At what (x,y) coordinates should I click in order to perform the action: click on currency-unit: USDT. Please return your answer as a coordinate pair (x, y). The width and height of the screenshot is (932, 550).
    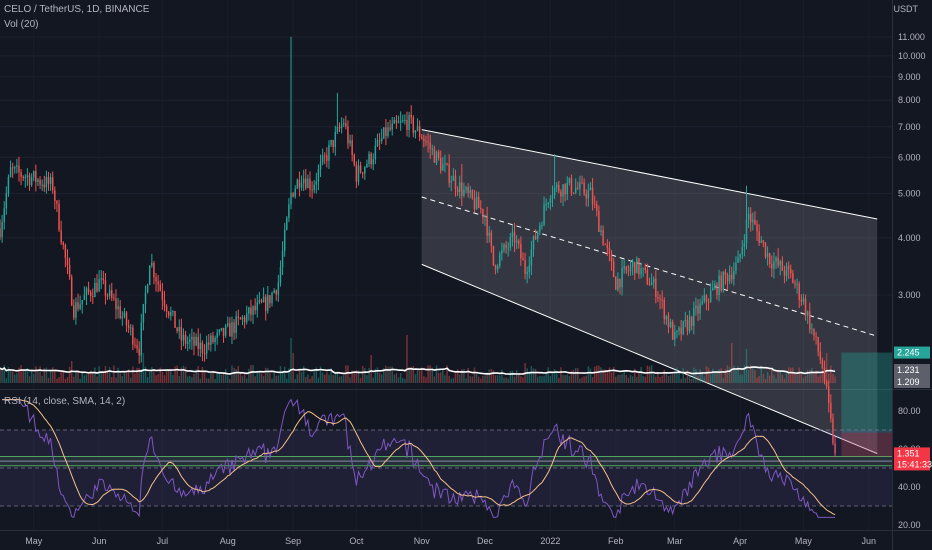
    Looking at the image, I should click on (906, 9).